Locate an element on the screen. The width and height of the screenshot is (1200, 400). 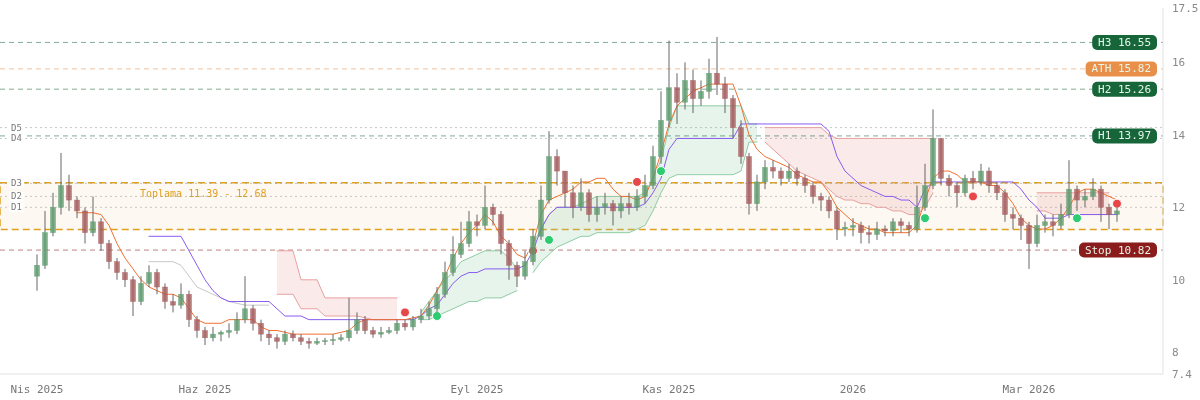
x-tick-label: Mar 2026 is located at coordinates (1029, 389).